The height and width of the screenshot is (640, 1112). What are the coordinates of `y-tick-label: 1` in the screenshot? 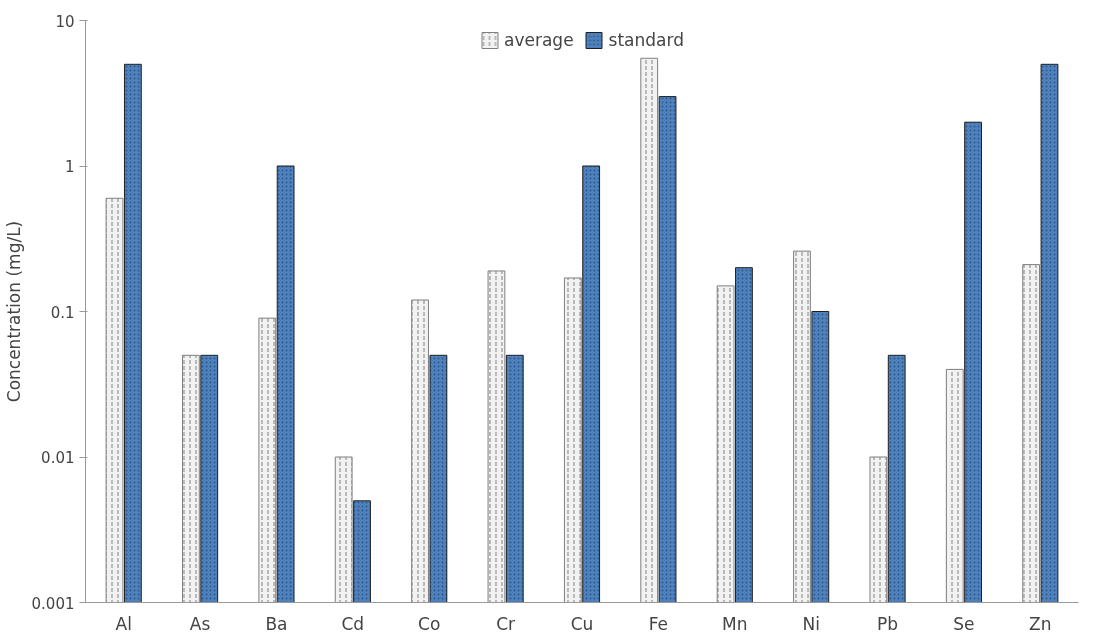 It's located at (69, 167).